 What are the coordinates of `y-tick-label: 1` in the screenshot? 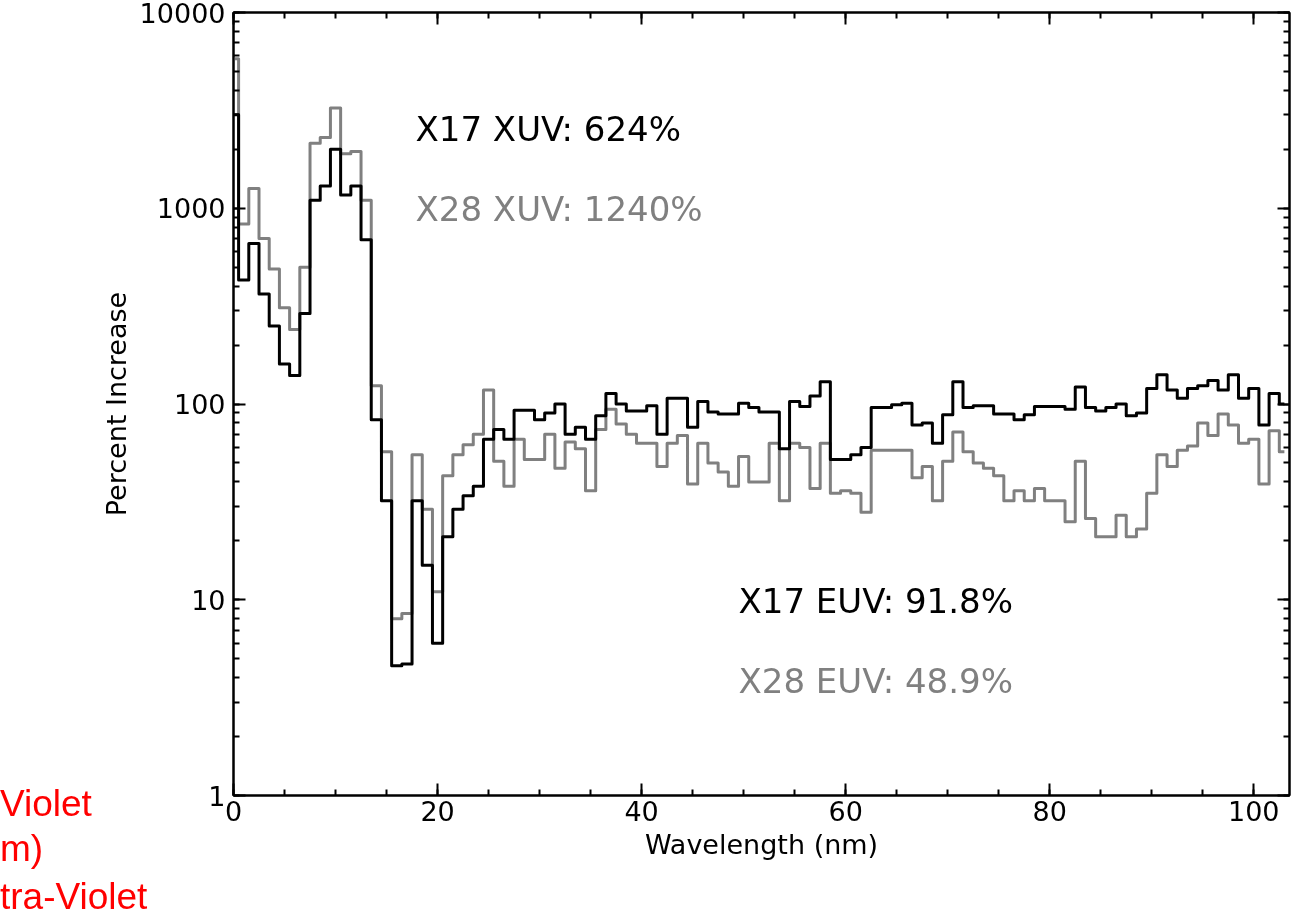 It's located at (217, 796).